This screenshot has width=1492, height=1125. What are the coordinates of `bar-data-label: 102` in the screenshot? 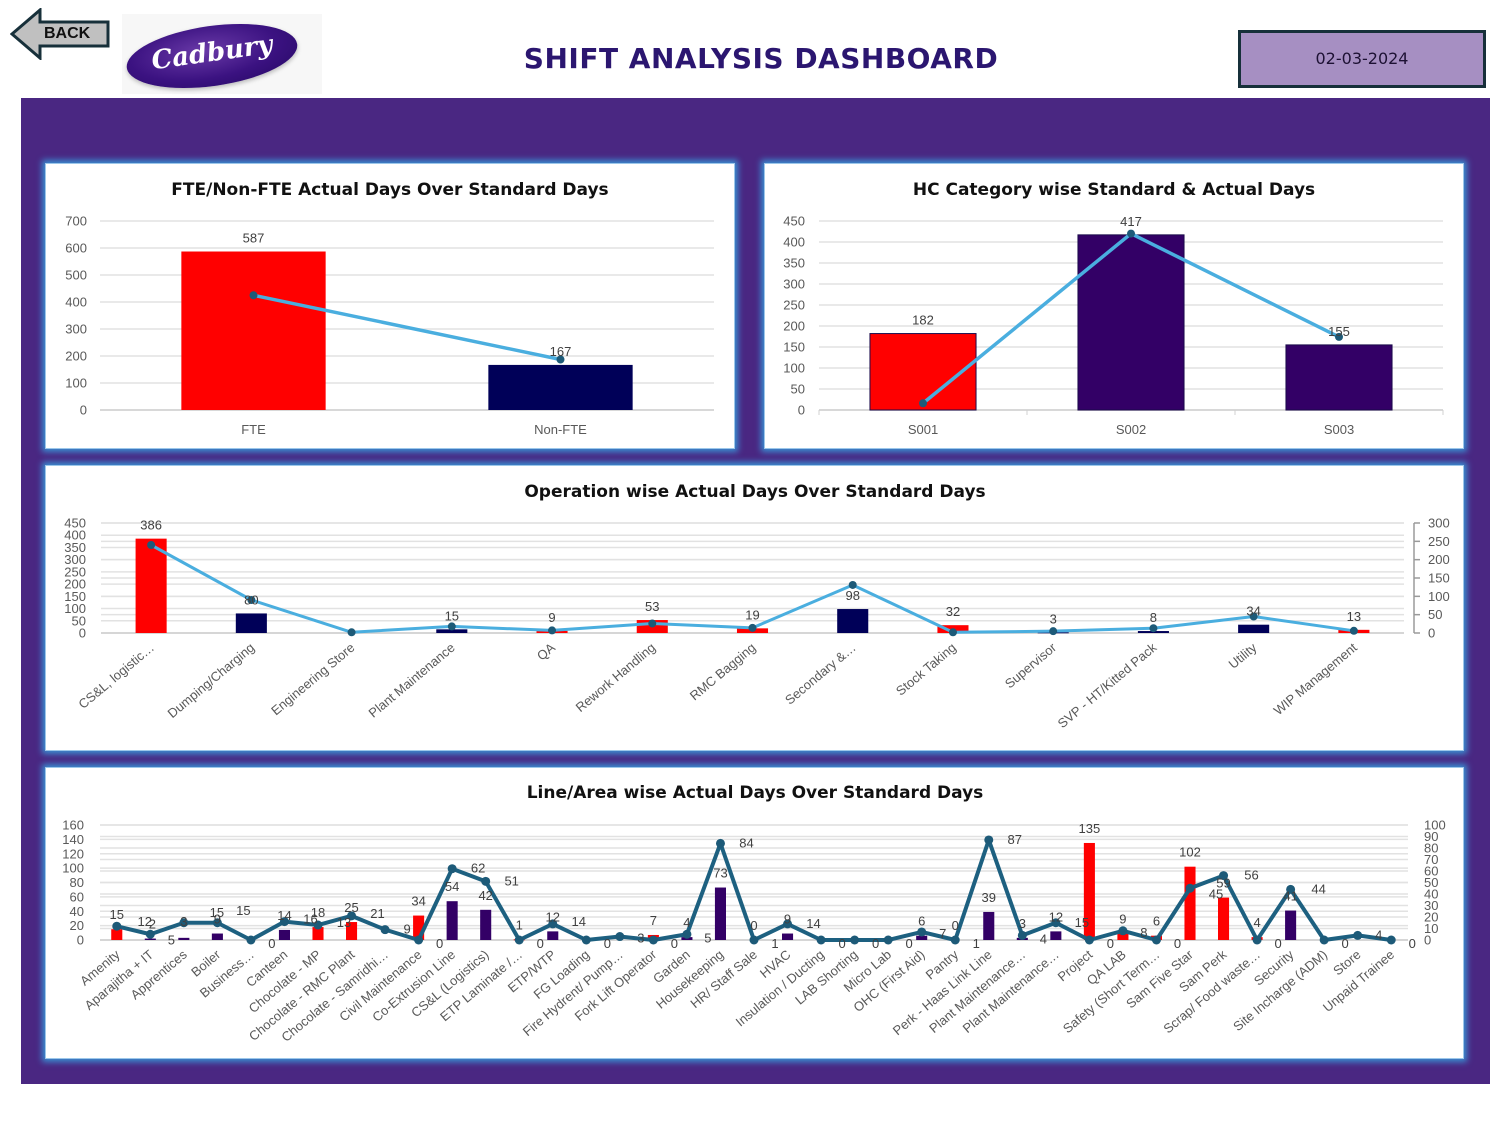 It's located at (1190, 852).